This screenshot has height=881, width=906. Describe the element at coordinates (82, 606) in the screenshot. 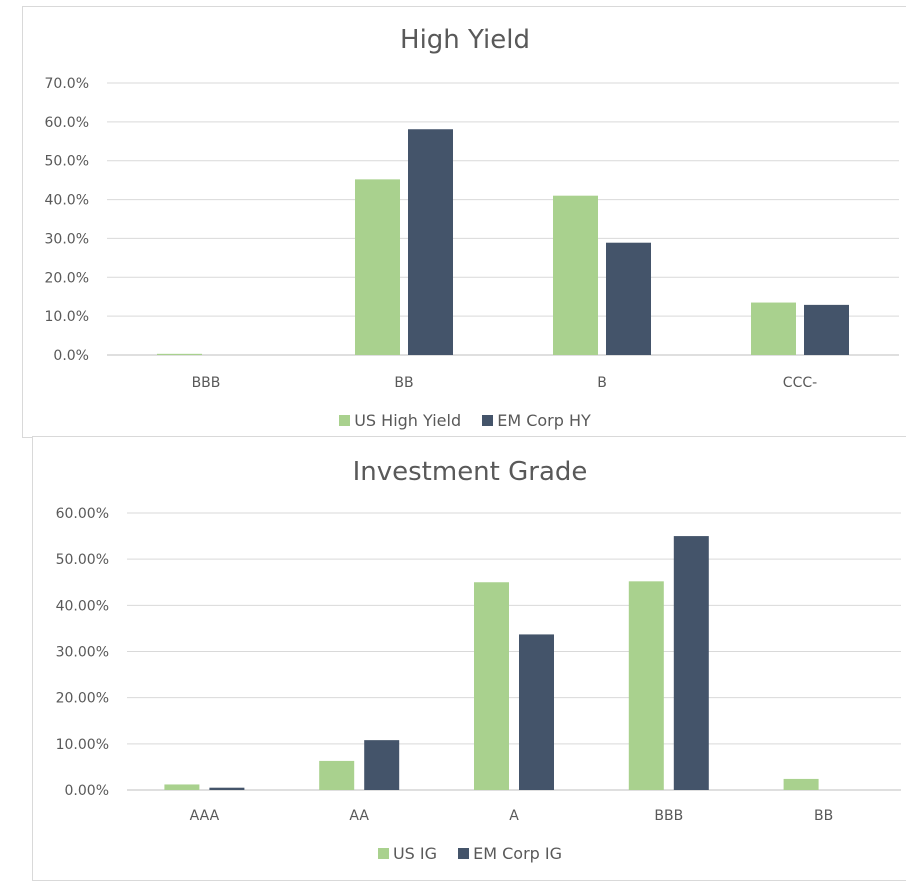

I see `y-tick-label: 40.00%` at that location.